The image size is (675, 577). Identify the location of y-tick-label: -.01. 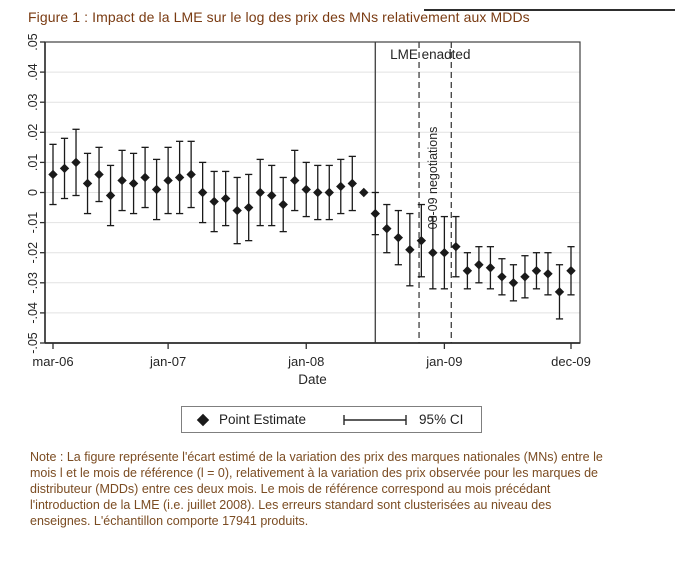
(33, 223).